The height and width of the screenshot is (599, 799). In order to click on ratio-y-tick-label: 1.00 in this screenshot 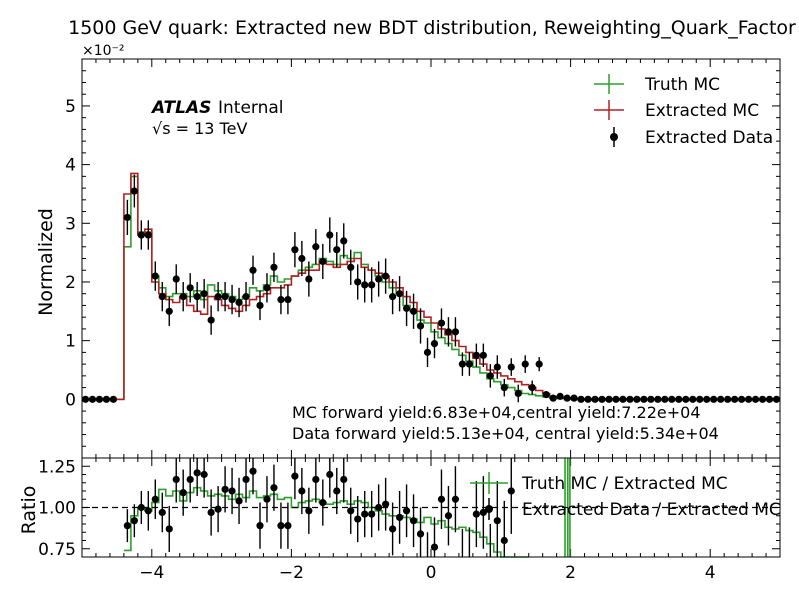, I will do `click(57, 509)`.